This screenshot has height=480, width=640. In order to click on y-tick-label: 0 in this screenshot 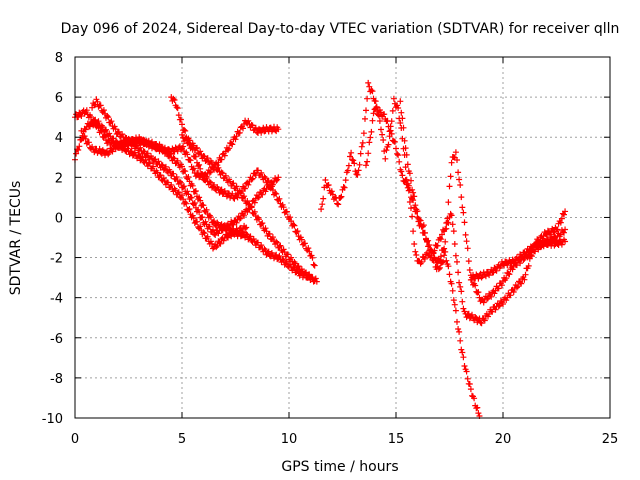, I will do `click(59, 218)`.